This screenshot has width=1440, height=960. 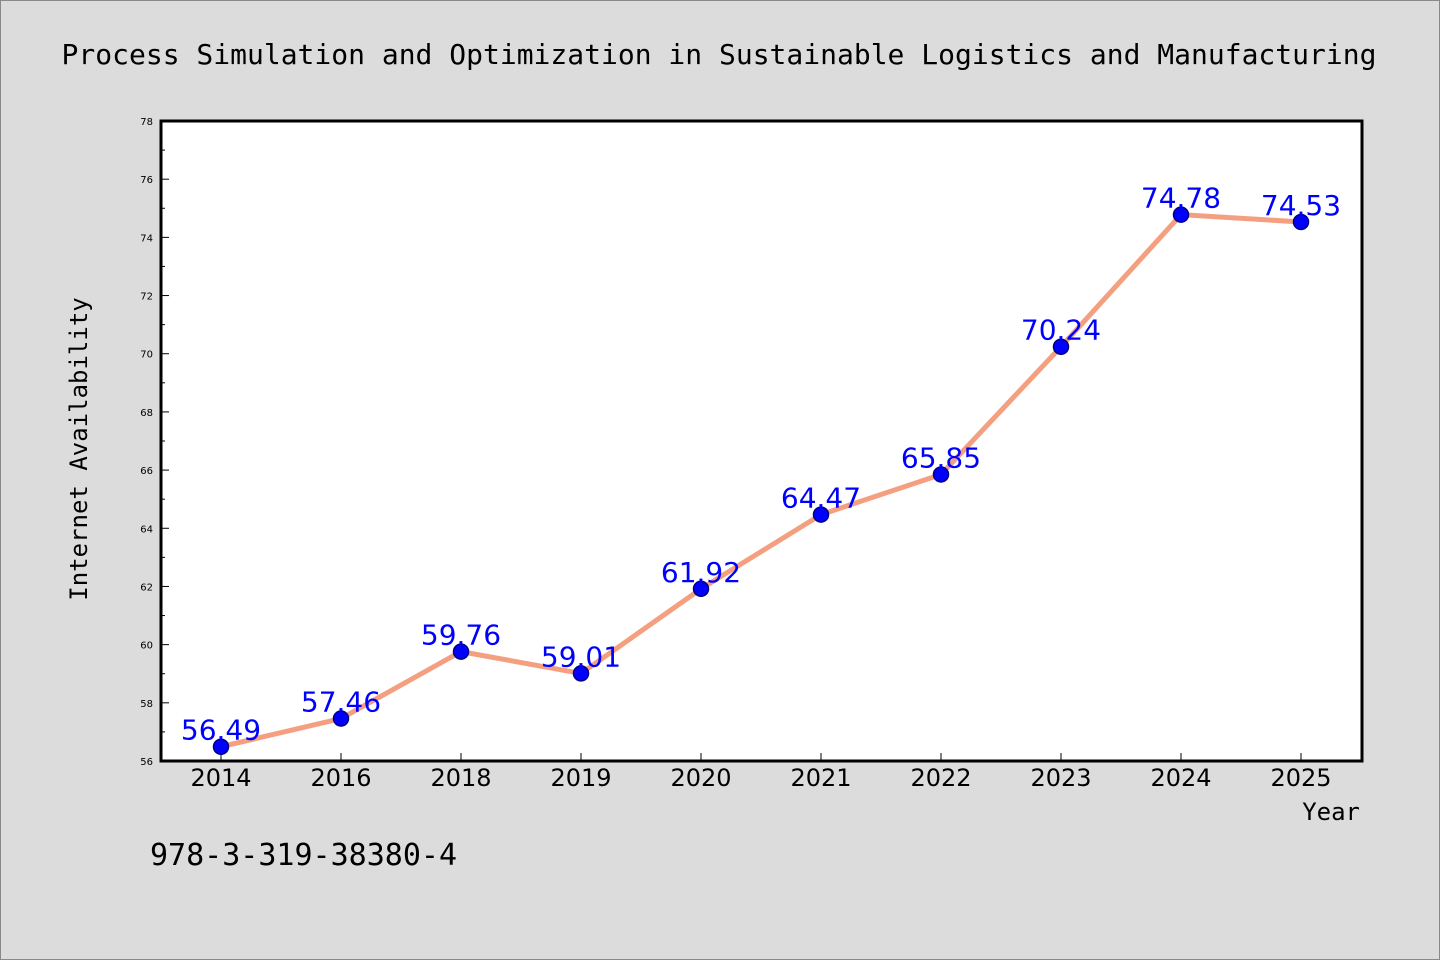 I want to click on y-tick-label: 72, so click(x=146, y=297).